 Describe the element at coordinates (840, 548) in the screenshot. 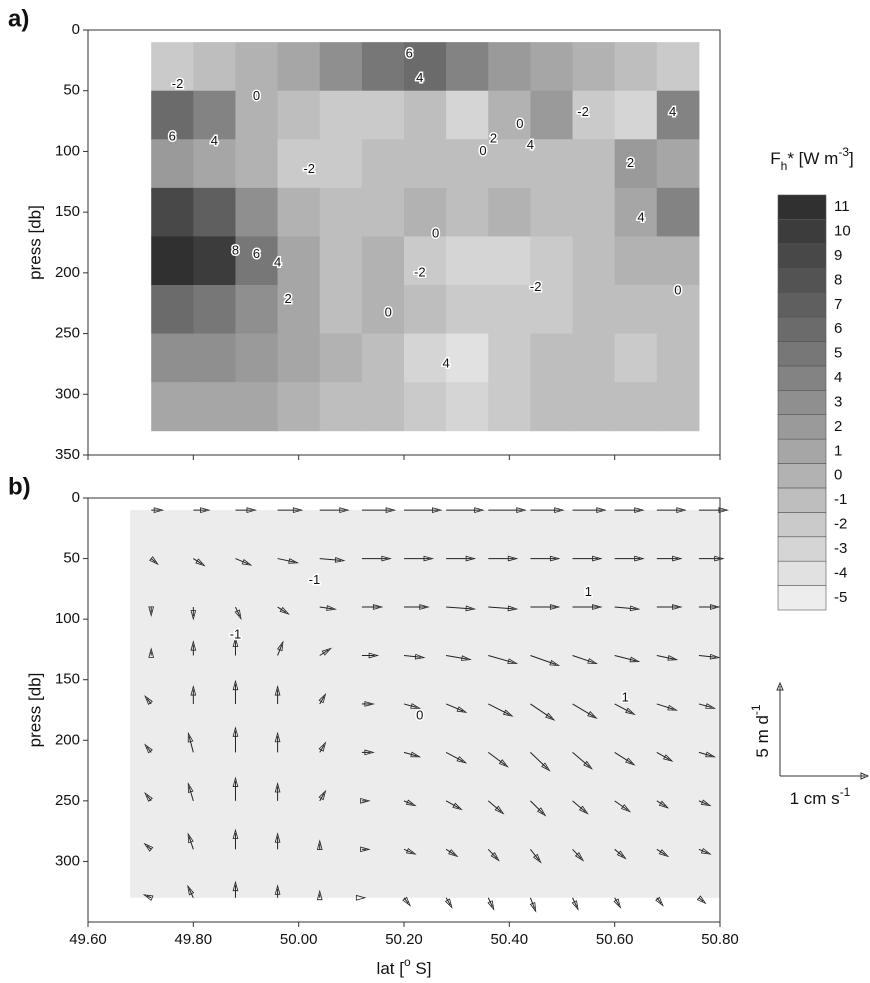

I see `colorbar-label: -3` at that location.